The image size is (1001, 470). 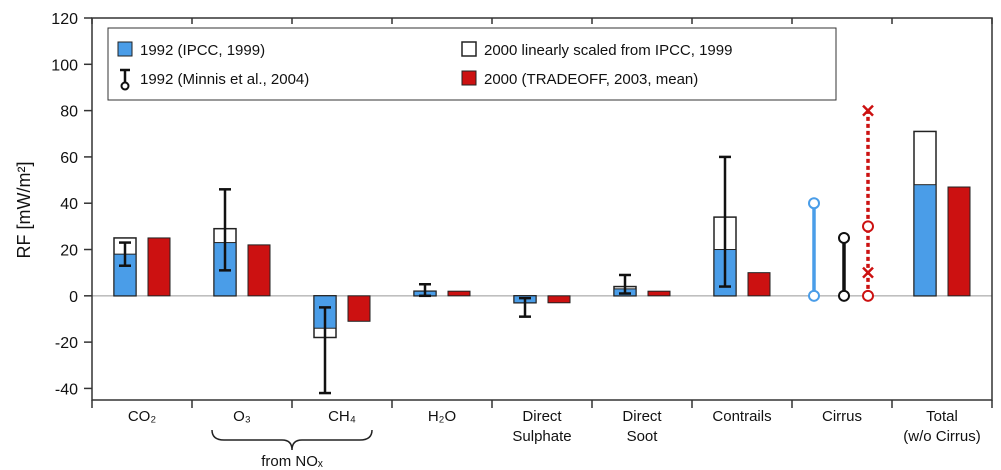 I want to click on y-axis: -40 -20 0 20 40 60 80 100 120, so click(x=71, y=204).